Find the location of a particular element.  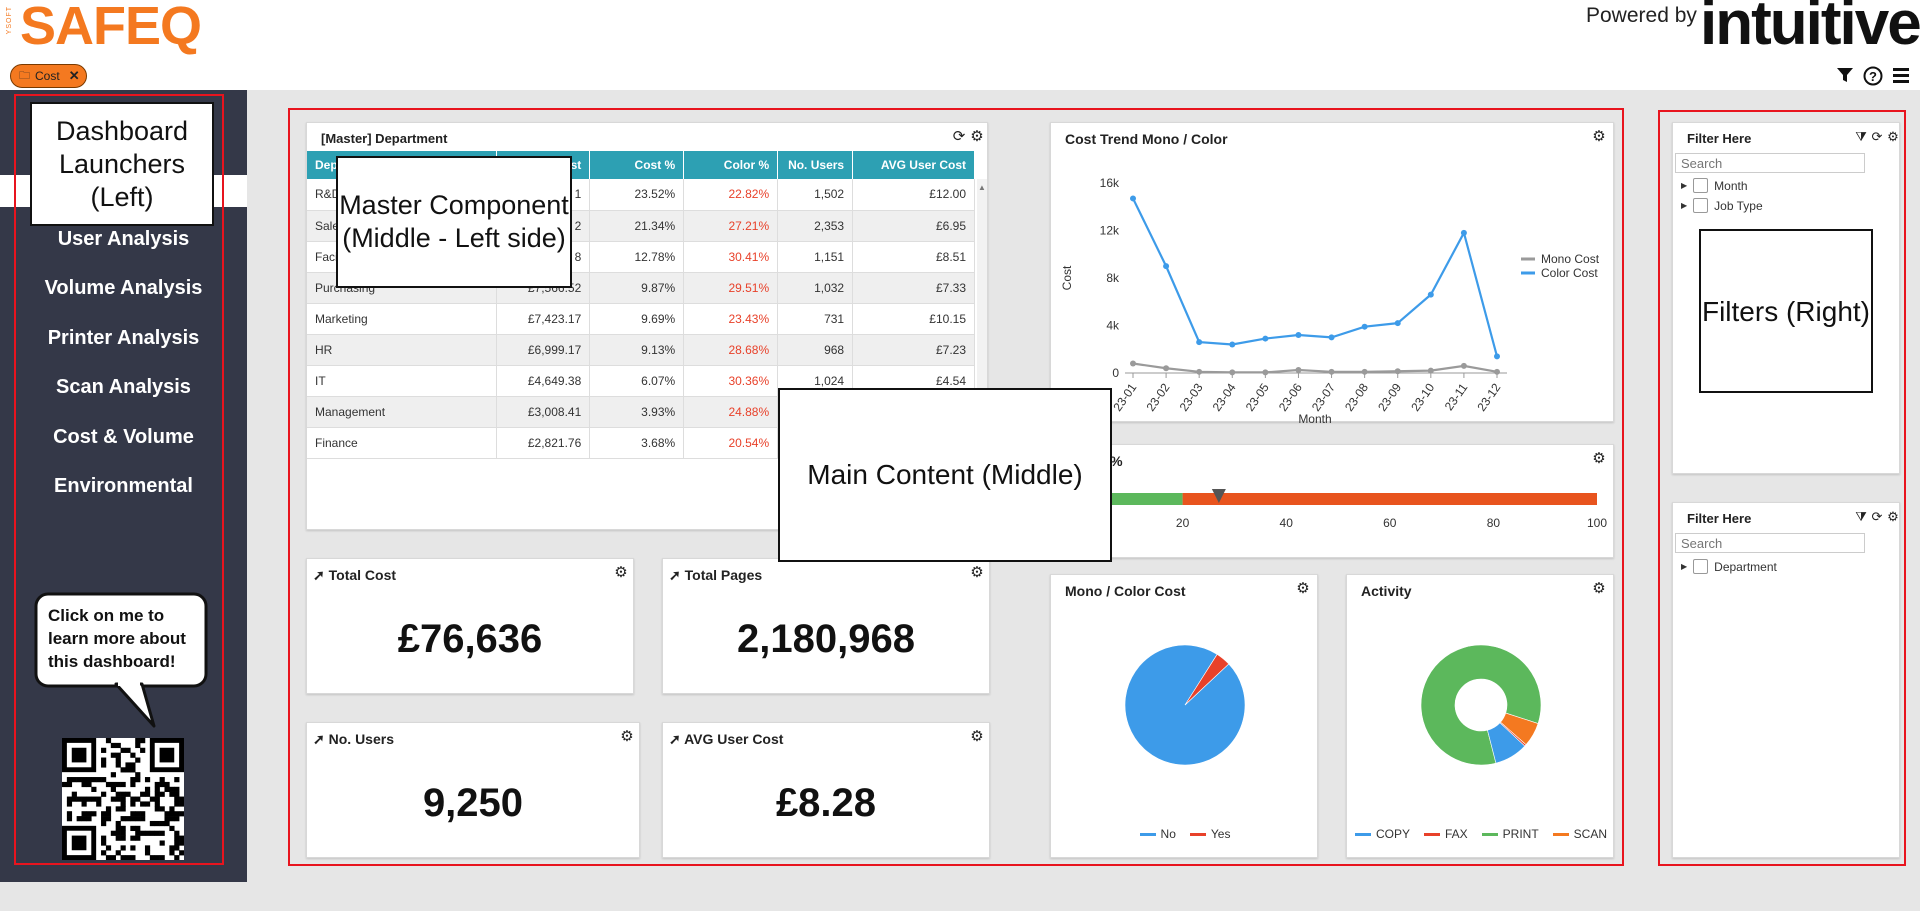

close-icon: ✕ is located at coordinates (74, 75).